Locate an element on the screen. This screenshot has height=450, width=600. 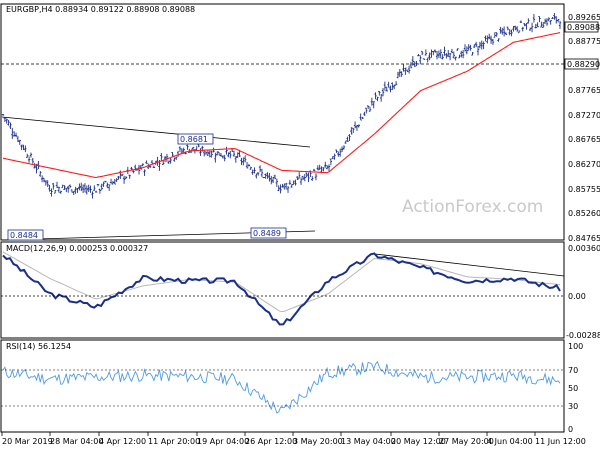
price-tick: 0.88775 is located at coordinates (584, 41).